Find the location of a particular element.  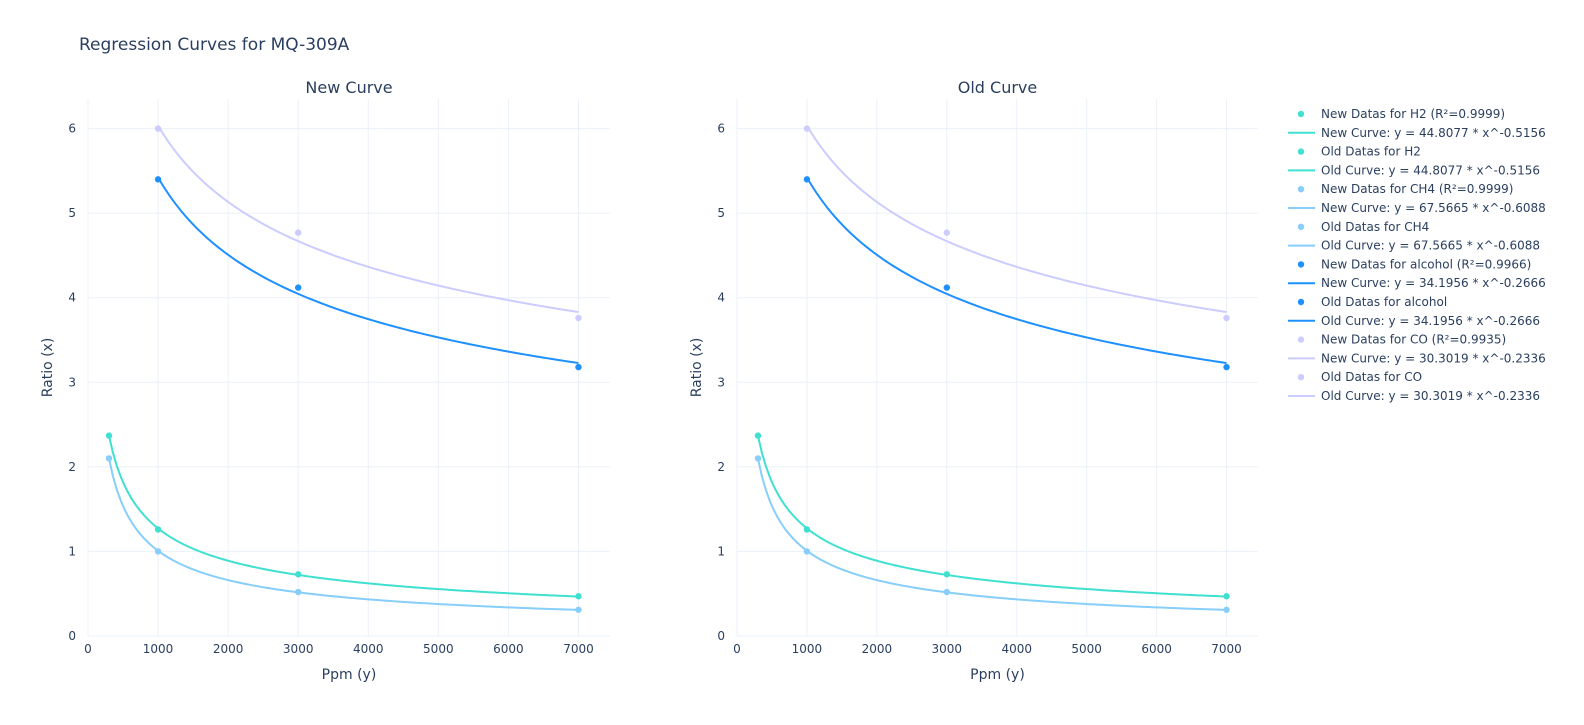

y-tick-label: 6 is located at coordinates (721, 129).